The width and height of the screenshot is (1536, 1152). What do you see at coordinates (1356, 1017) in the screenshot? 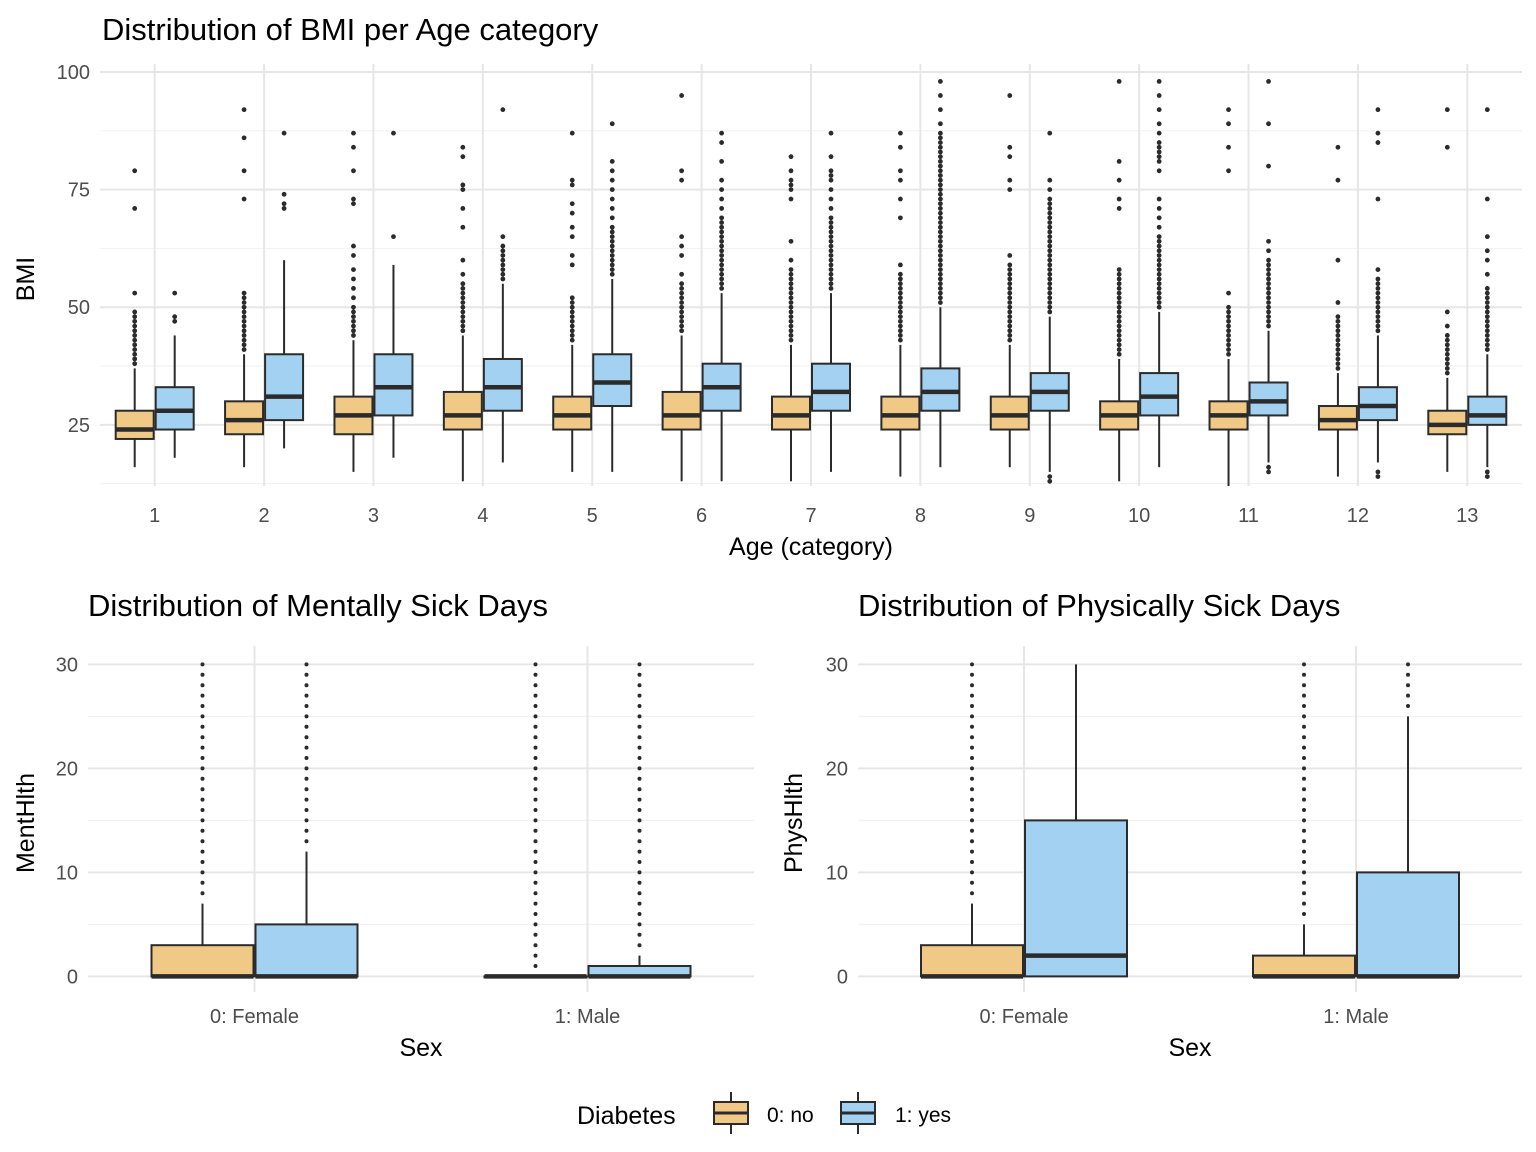
I see `x-tick-label: 1: Male` at bounding box center [1356, 1017].